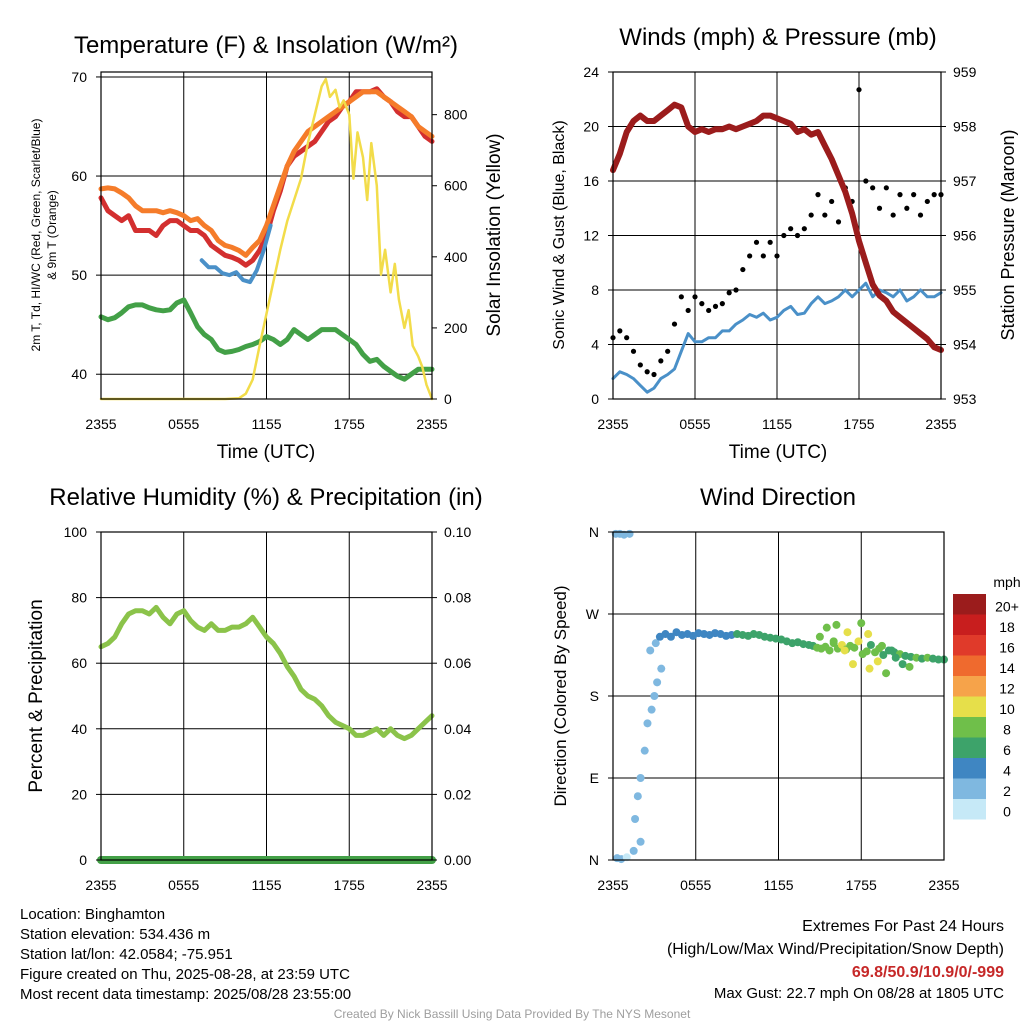 This screenshot has height=1024, width=1024. What do you see at coordinates (594, 778) in the screenshot?
I see `direction-y-tick-label: E` at bounding box center [594, 778].